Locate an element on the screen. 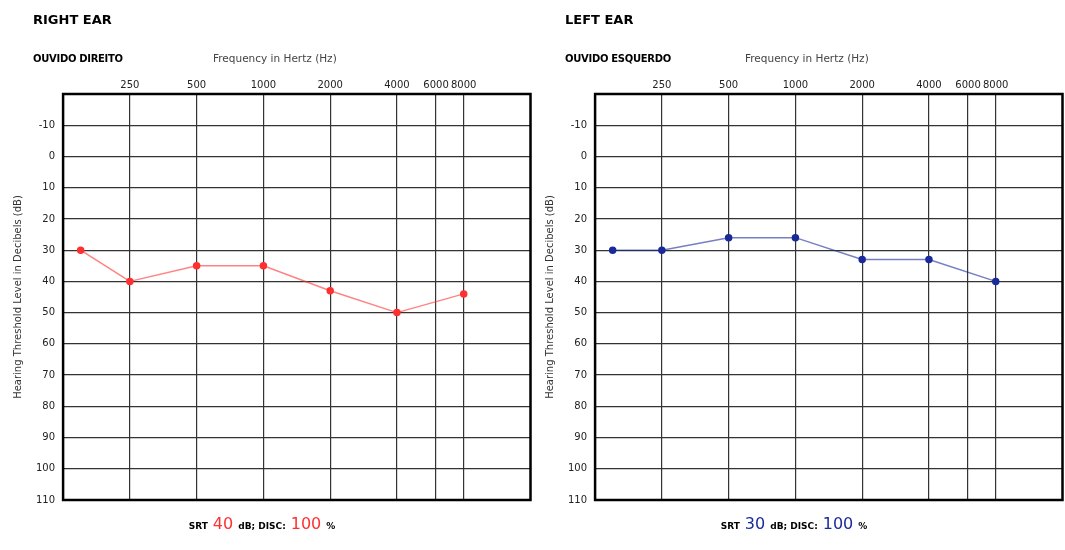 Image resolution: width=1065 pixels, height=550 pixels. chart-title: RIGHT EAR is located at coordinates (73, 20).